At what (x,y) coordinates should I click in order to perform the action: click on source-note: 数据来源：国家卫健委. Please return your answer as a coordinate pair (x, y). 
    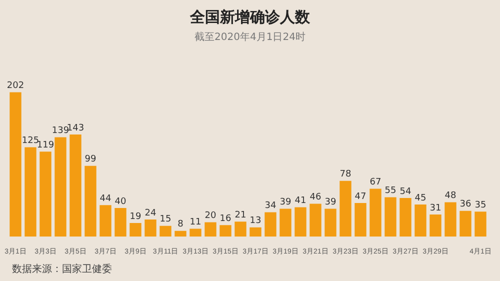
    Looking at the image, I should click on (62, 269).